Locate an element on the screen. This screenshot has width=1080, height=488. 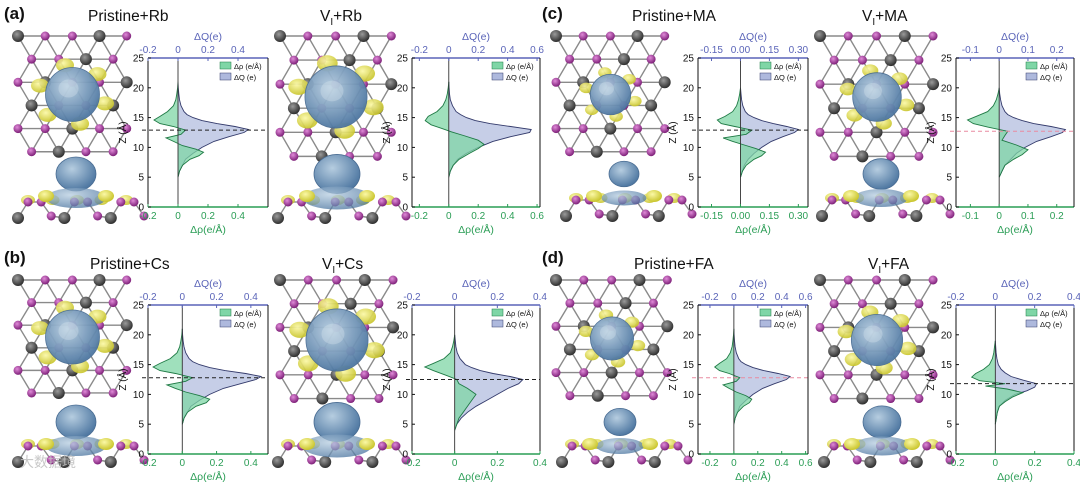
legend-swatch-dq is located at coordinates (1031, 323).